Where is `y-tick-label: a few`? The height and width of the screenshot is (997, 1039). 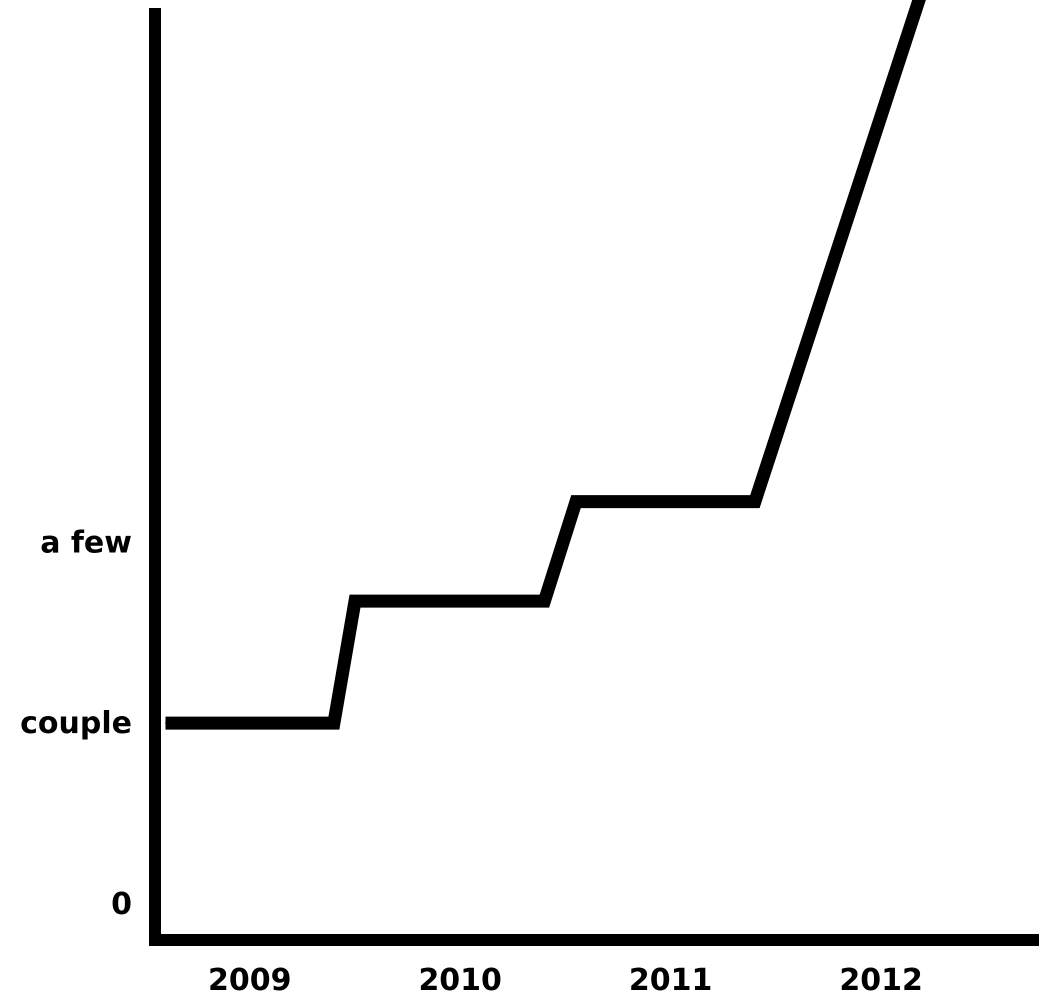
y-tick-label: a few is located at coordinates (86, 542).